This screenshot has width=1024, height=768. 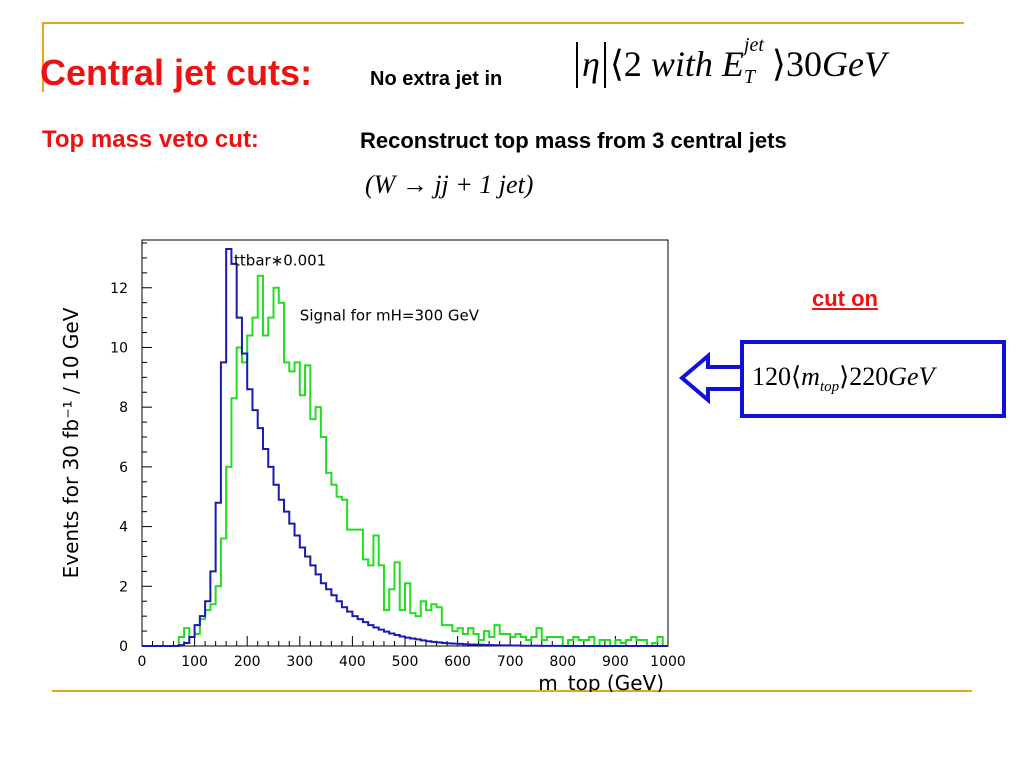 I want to click on y-tick-label: 0, so click(x=123, y=647).